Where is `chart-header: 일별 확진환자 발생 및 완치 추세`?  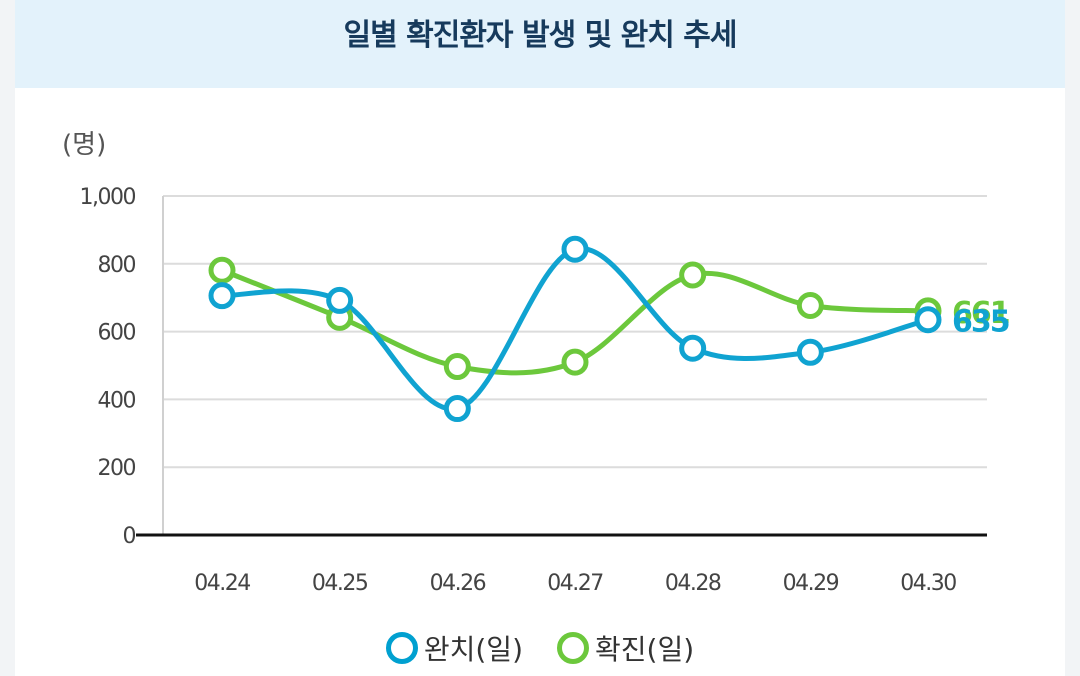 chart-header: 일별 확진환자 발생 및 완치 추세 is located at coordinates (540, 44).